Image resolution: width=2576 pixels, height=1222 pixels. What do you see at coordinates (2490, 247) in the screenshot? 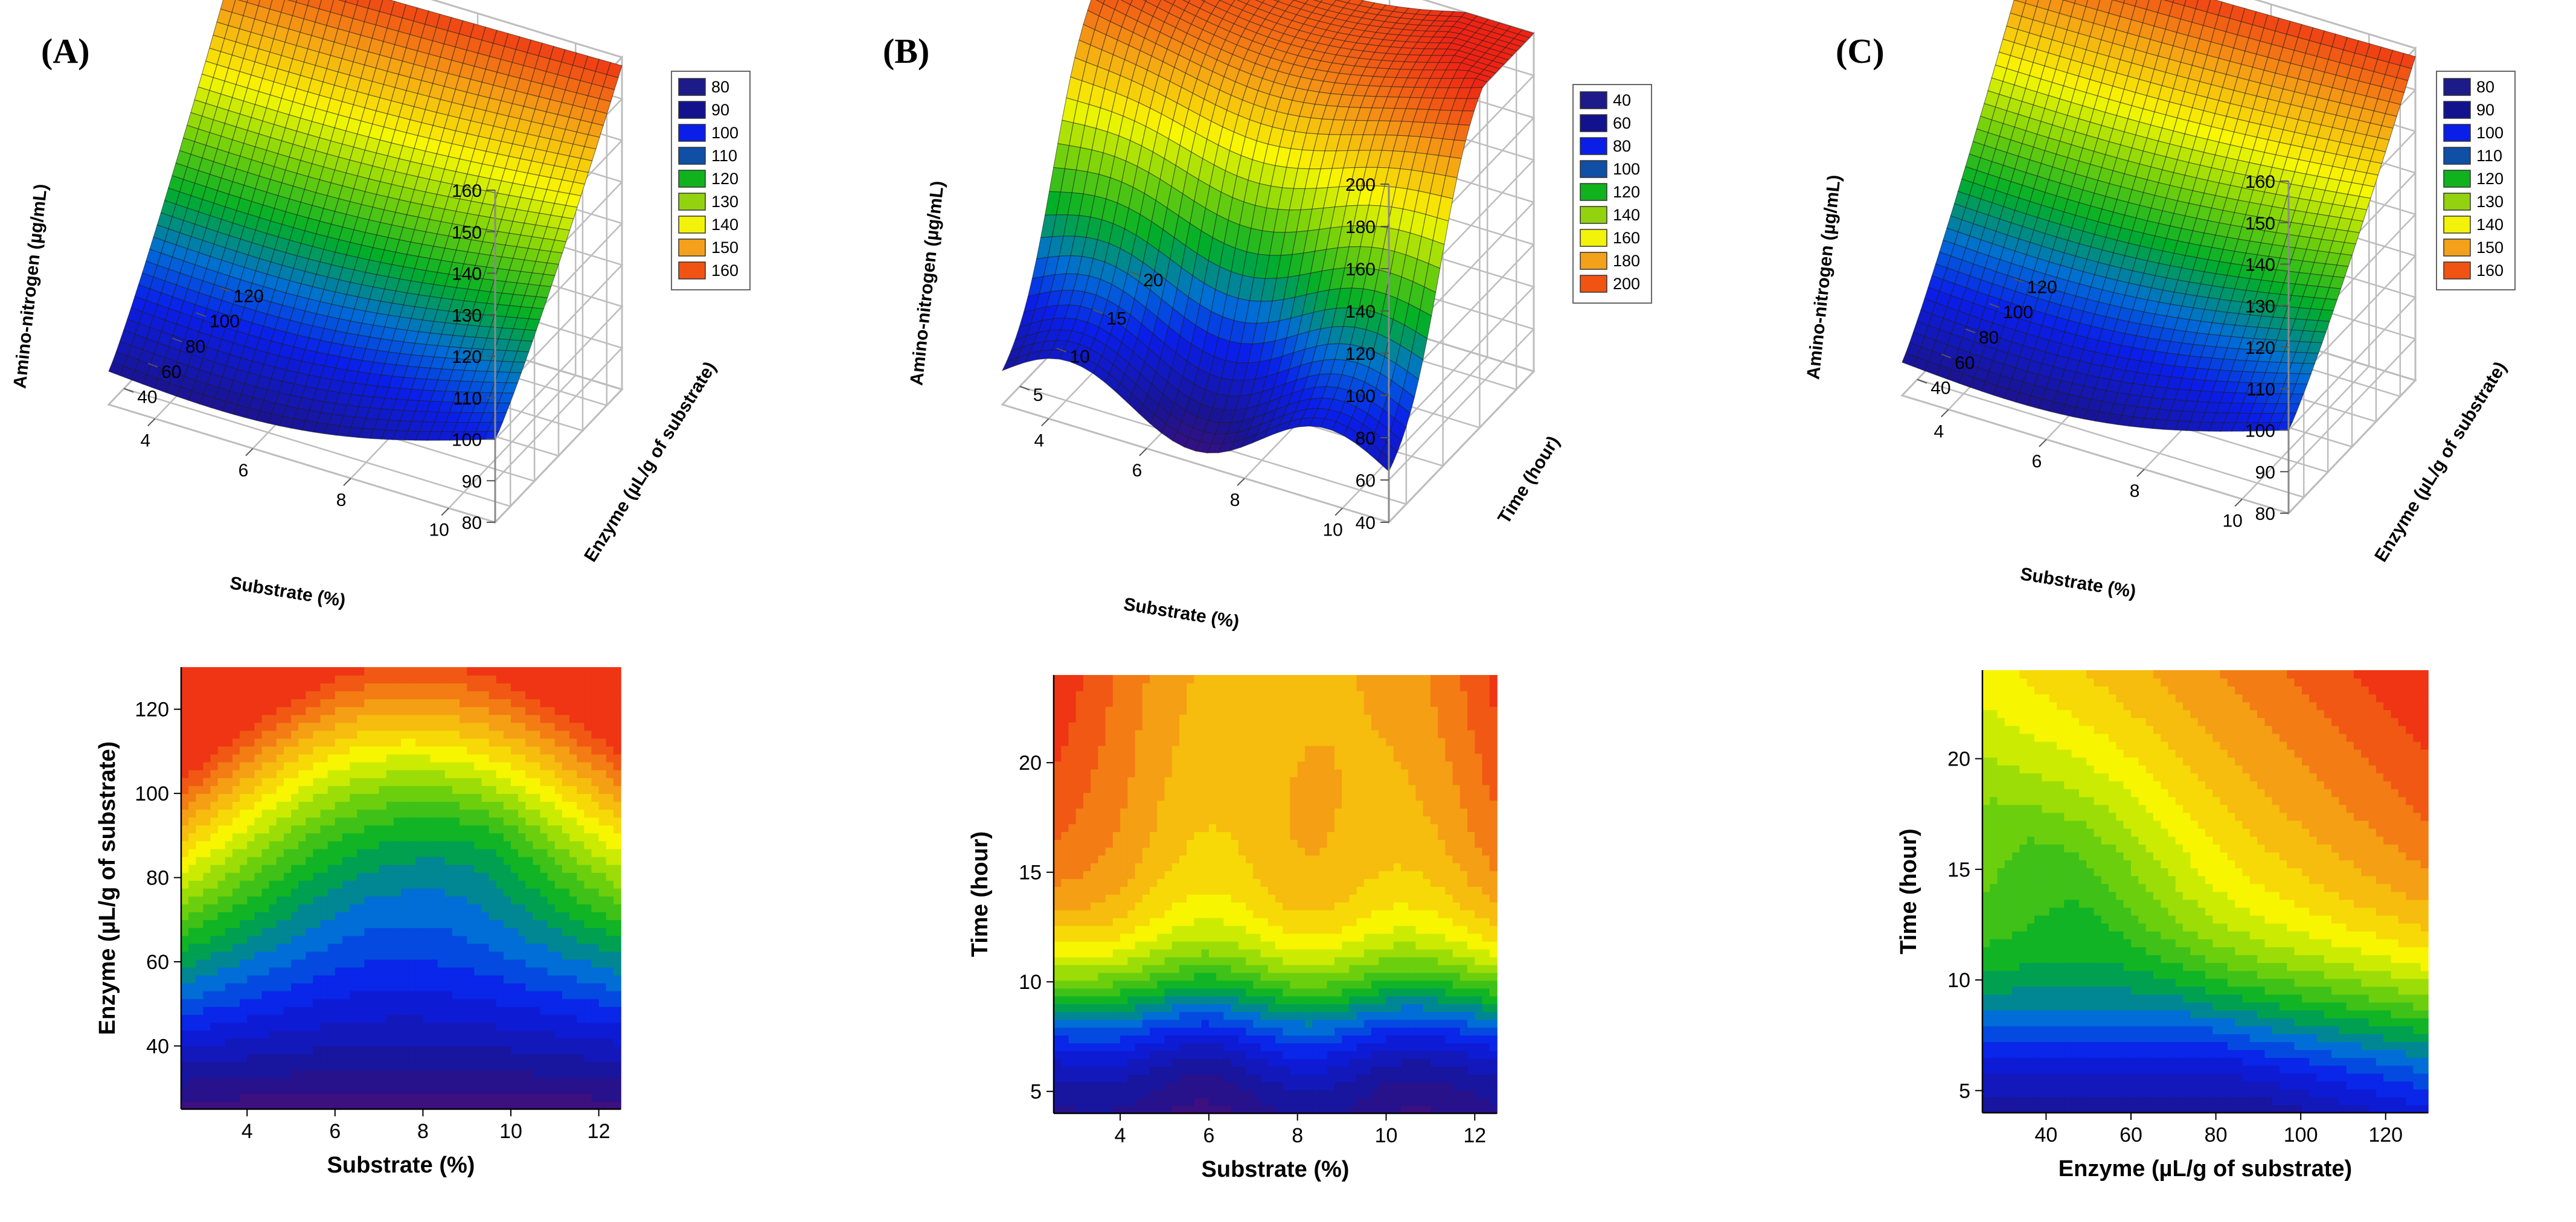
I see `legend-label: 150` at bounding box center [2490, 247].